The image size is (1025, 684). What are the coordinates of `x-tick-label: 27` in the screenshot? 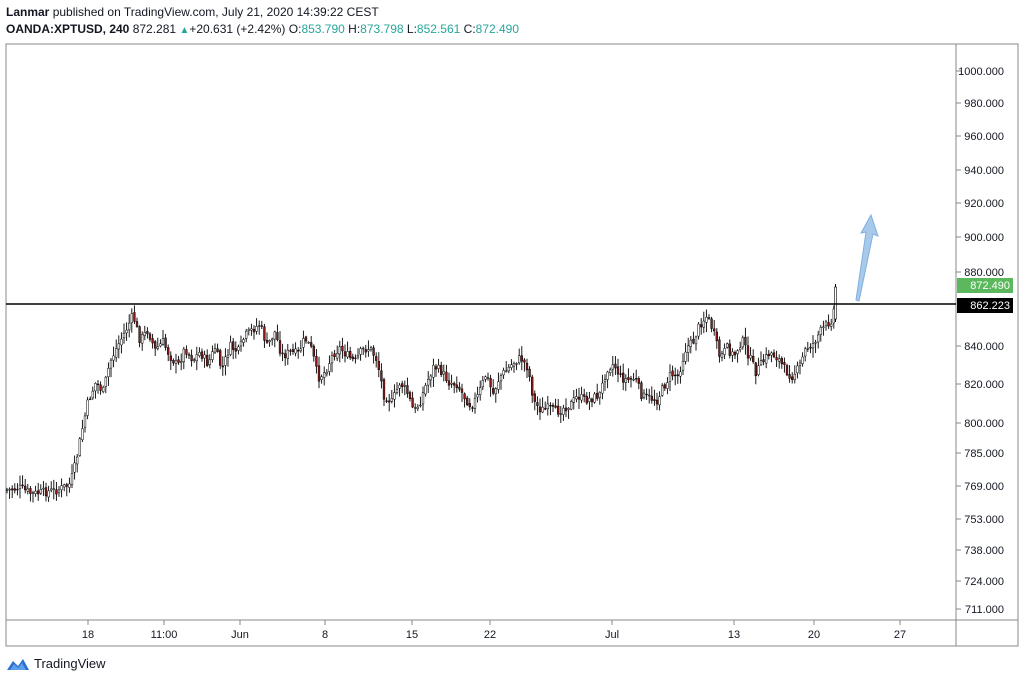 It's located at (900, 635).